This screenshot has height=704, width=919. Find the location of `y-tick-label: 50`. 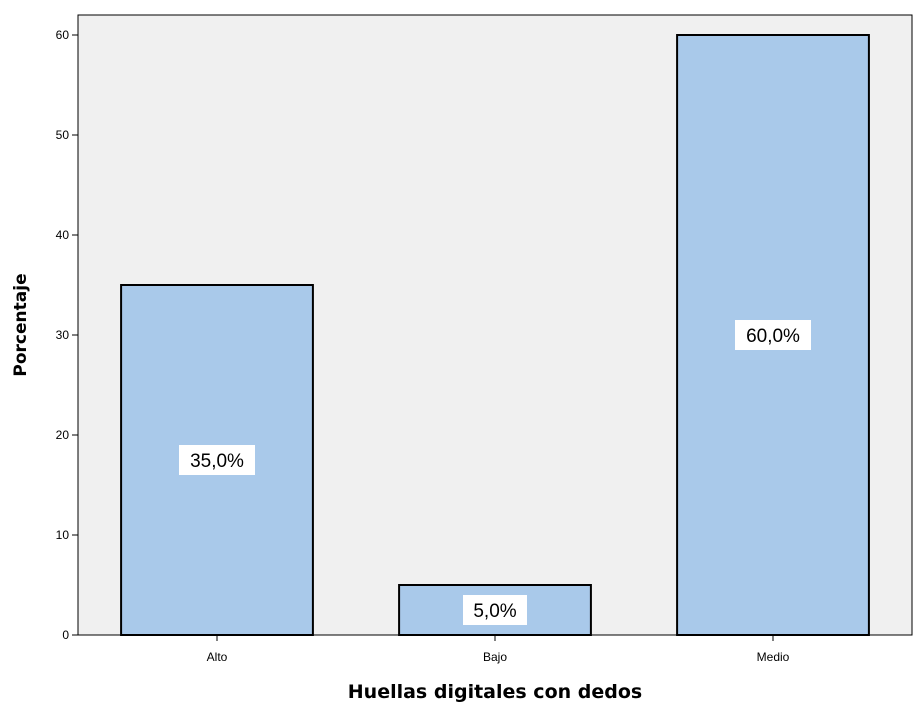

y-tick-label: 50 is located at coordinates (63, 135).